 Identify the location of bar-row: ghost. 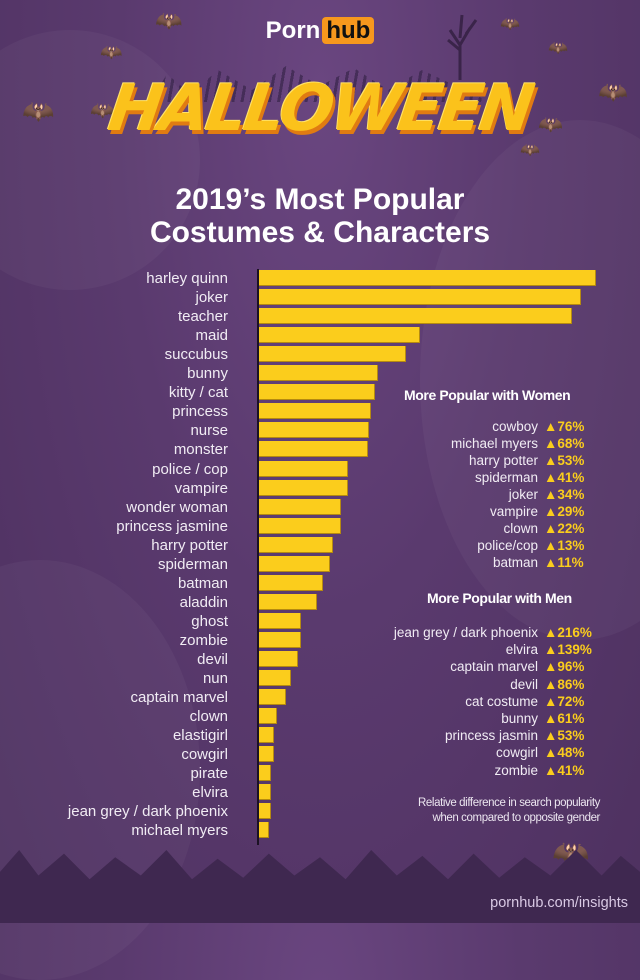
(310, 621).